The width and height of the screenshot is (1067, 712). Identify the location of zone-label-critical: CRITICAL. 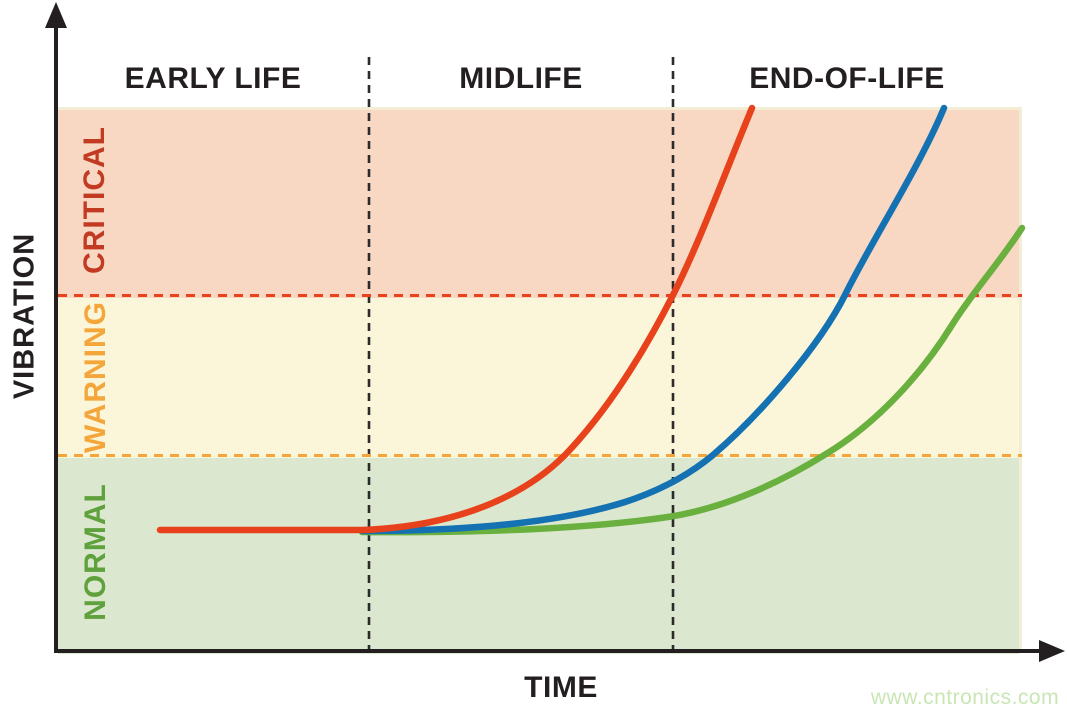
(94, 200).